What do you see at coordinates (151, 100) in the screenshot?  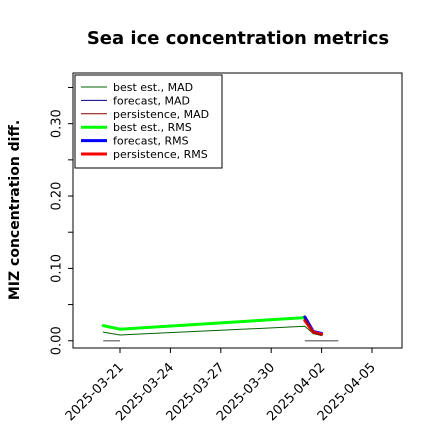 I see `legend-entry: forecast, MAD` at bounding box center [151, 100].